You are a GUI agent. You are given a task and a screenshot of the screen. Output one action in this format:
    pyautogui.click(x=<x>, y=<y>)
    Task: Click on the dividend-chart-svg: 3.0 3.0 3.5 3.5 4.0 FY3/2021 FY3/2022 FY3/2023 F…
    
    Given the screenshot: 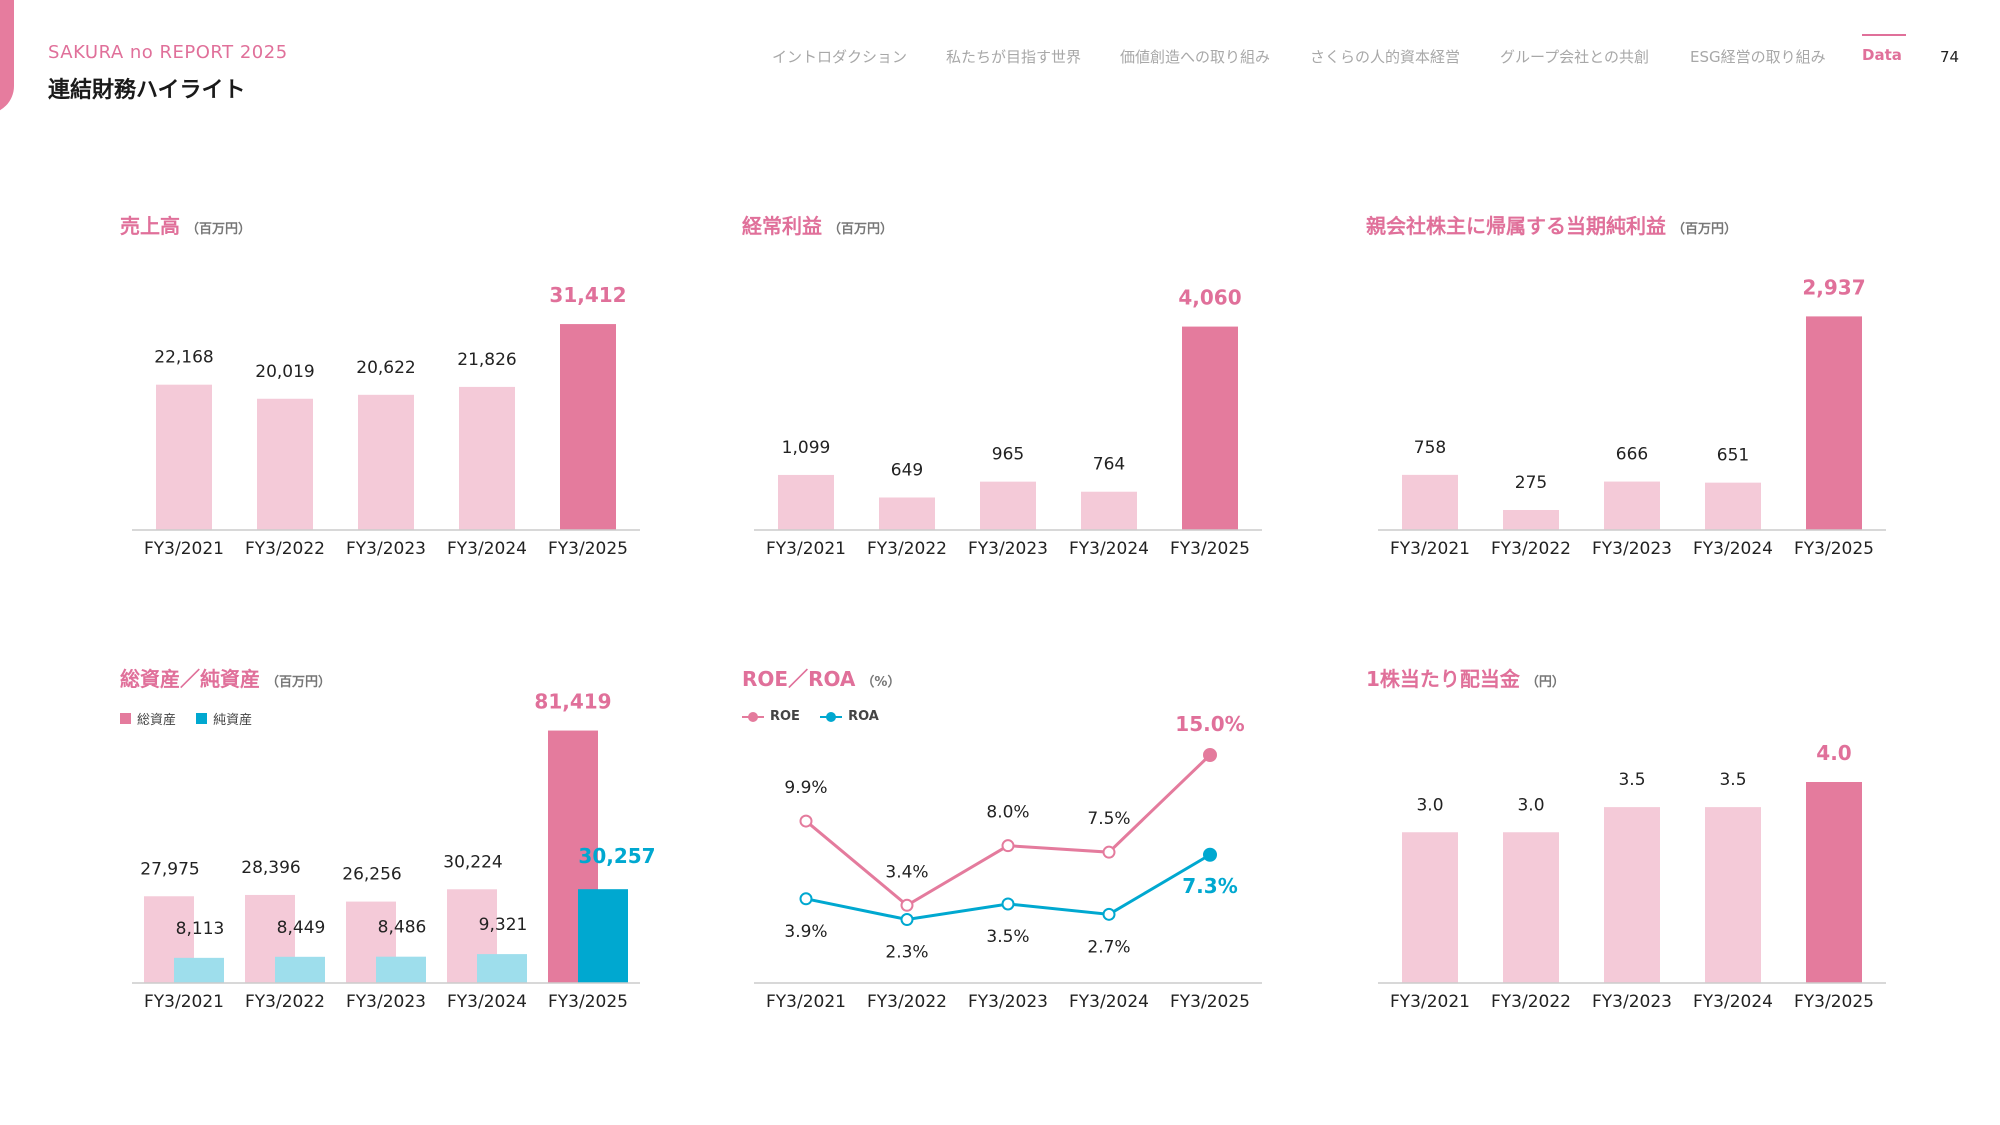 What is the action you would take?
    pyautogui.click(x=1632, y=876)
    